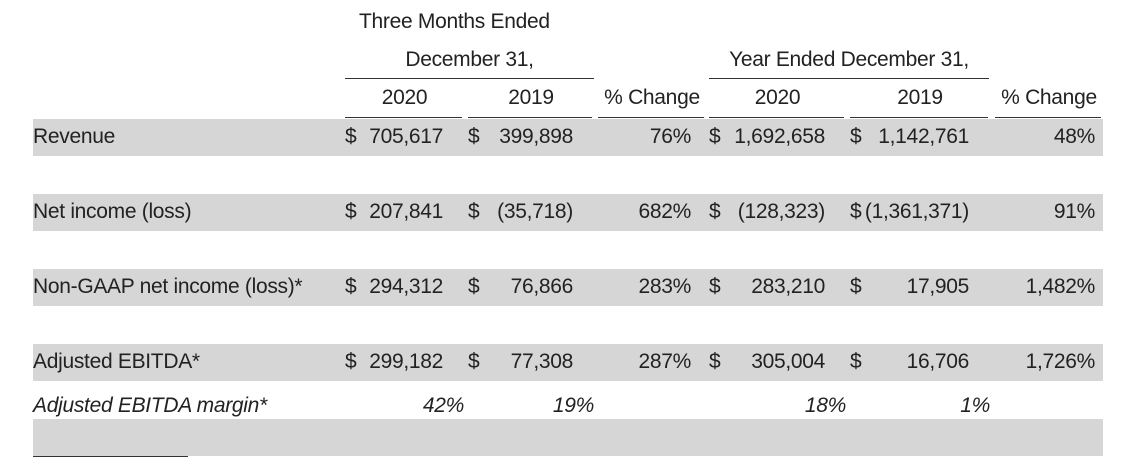  Describe the element at coordinates (168, 286) in the screenshot. I see `row-label: Non-GAAP net income (loss)*` at that location.